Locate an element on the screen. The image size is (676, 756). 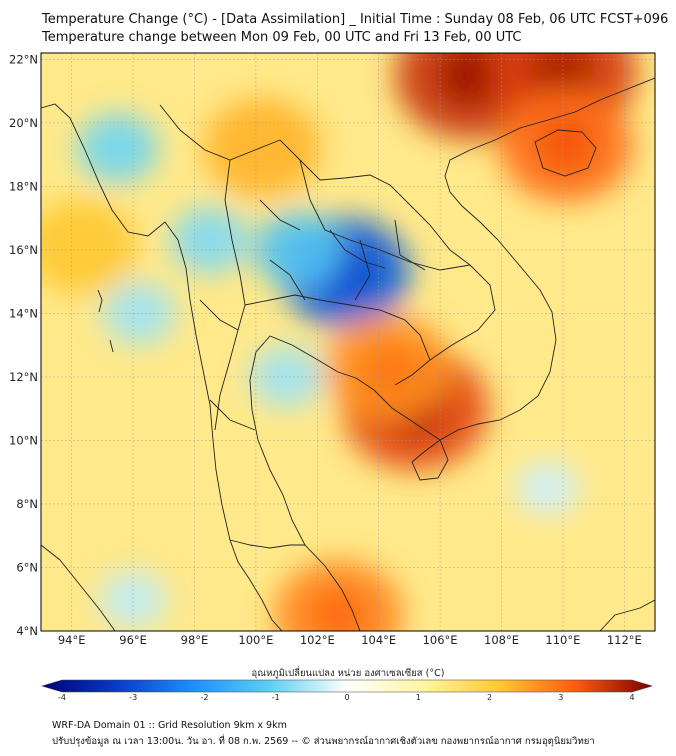
colorbar-tick-label: 3 is located at coordinates (560, 697).